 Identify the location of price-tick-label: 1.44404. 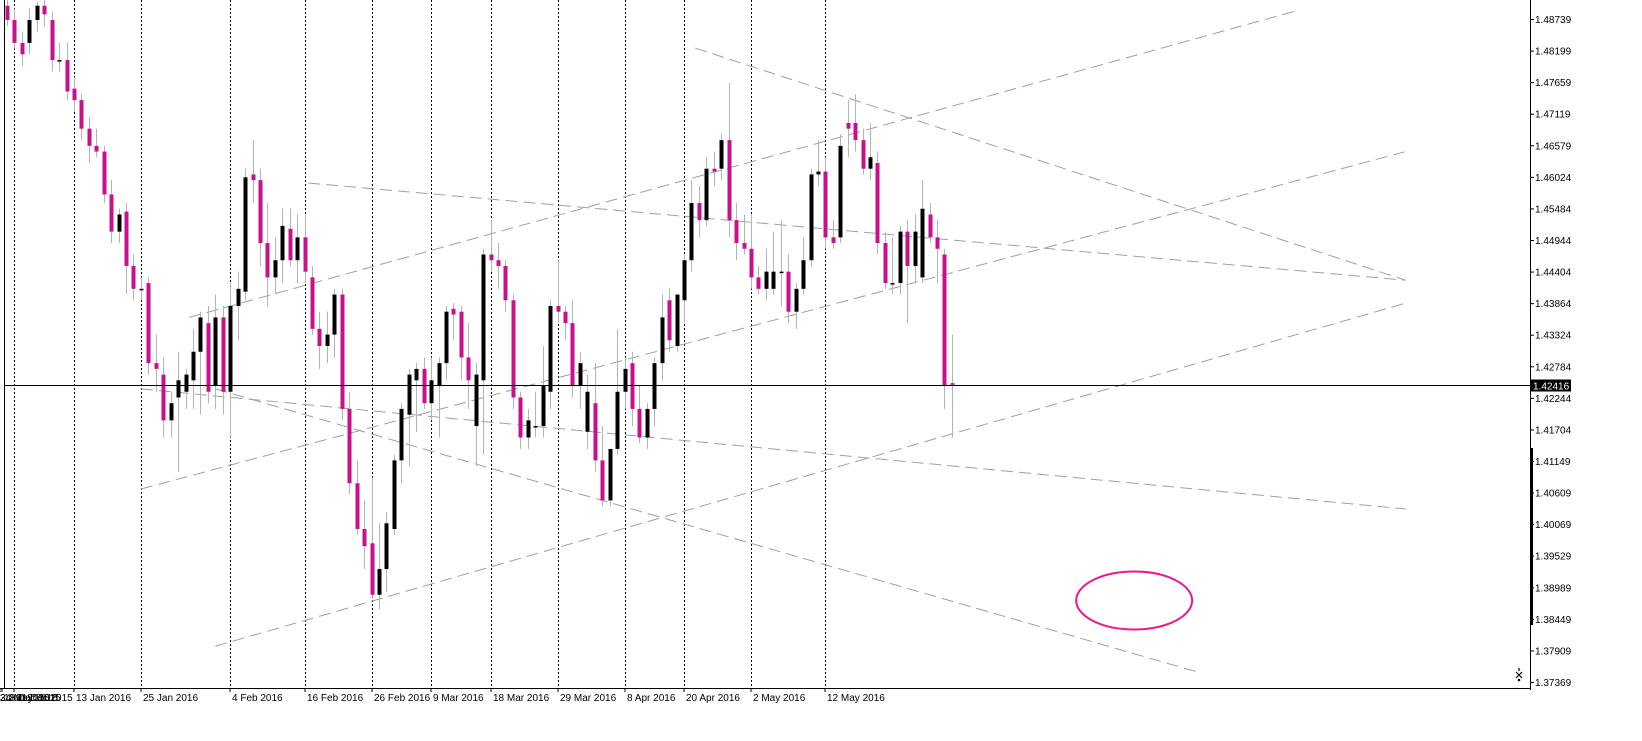
(1553, 273).